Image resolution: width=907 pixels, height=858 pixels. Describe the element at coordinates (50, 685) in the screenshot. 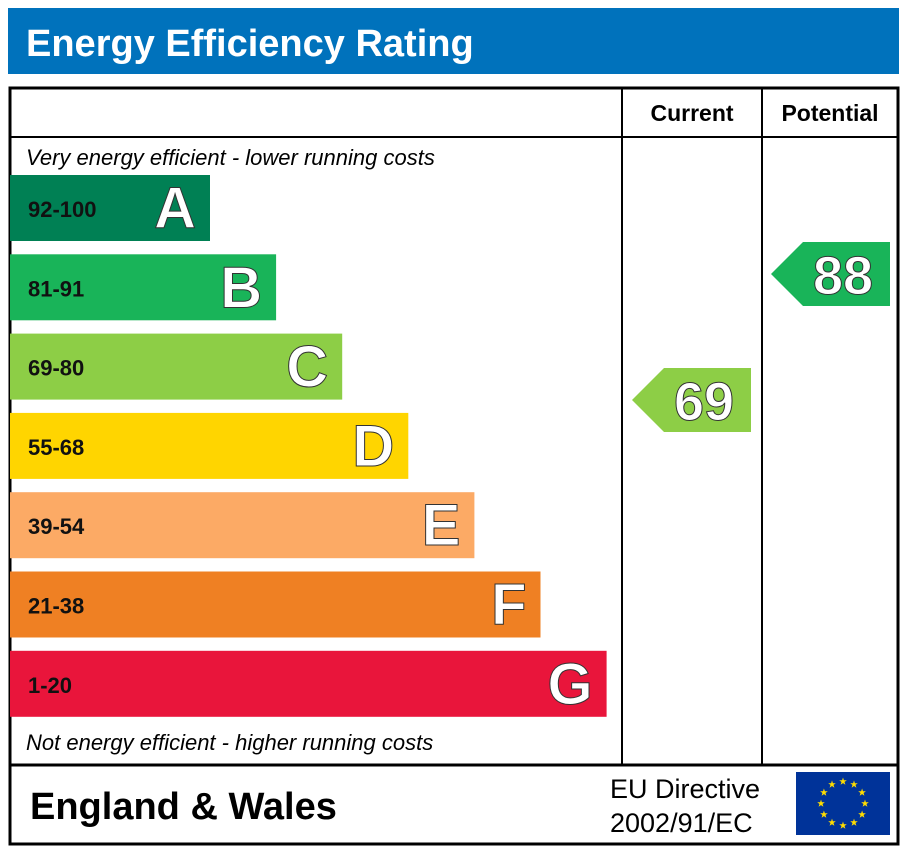

I see `band-range: 1-20` at that location.